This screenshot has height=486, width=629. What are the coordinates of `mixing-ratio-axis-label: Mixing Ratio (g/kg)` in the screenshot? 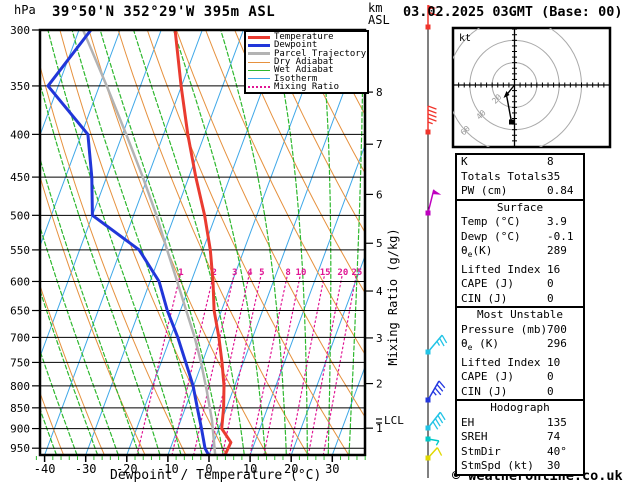 It's located at (393, 297).